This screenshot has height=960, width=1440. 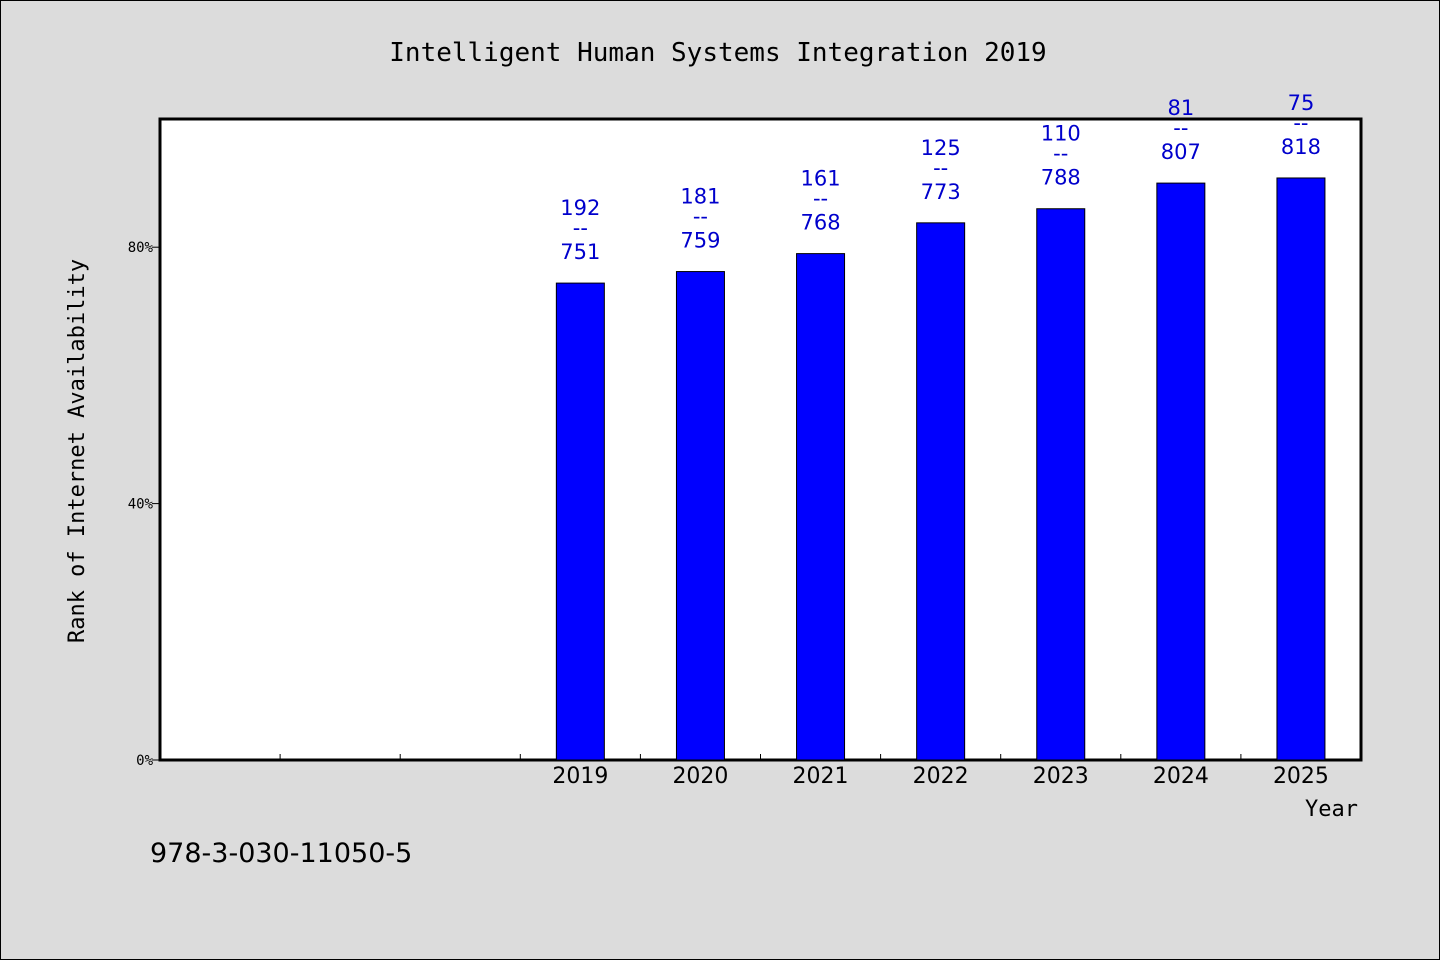 I want to click on data-label-rank: 161, so click(x=821, y=179).